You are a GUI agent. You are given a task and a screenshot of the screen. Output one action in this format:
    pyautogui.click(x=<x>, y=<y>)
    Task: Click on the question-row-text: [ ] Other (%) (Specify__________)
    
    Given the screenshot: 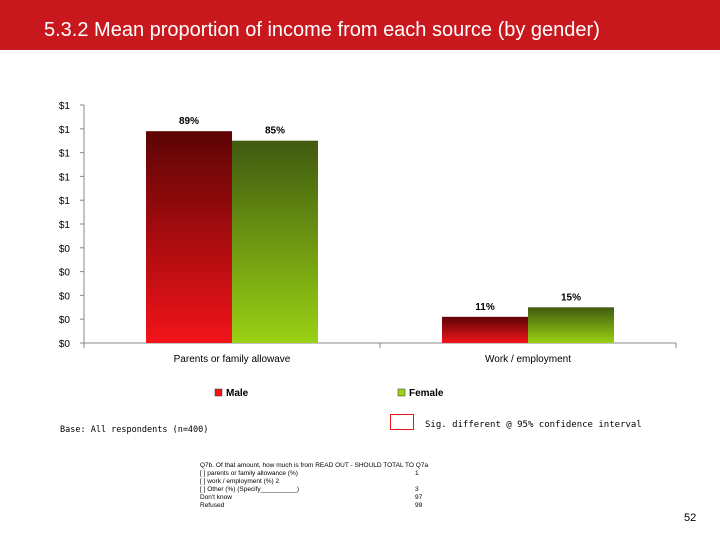 What is the action you would take?
    pyautogui.click(x=249, y=489)
    